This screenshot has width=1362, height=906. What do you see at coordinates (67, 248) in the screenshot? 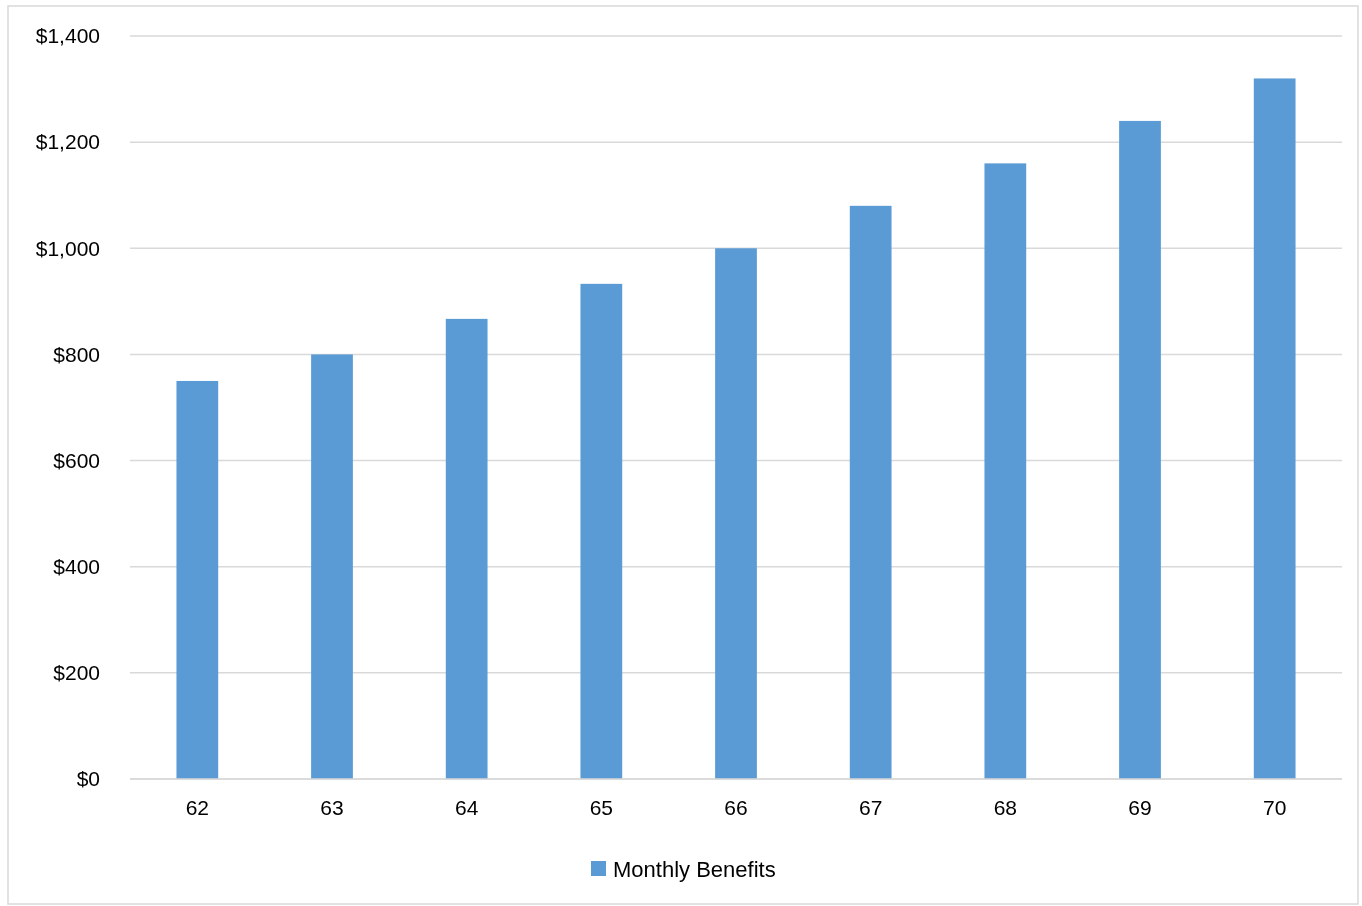
I see `y-tick-label: $1,000` at bounding box center [67, 248].